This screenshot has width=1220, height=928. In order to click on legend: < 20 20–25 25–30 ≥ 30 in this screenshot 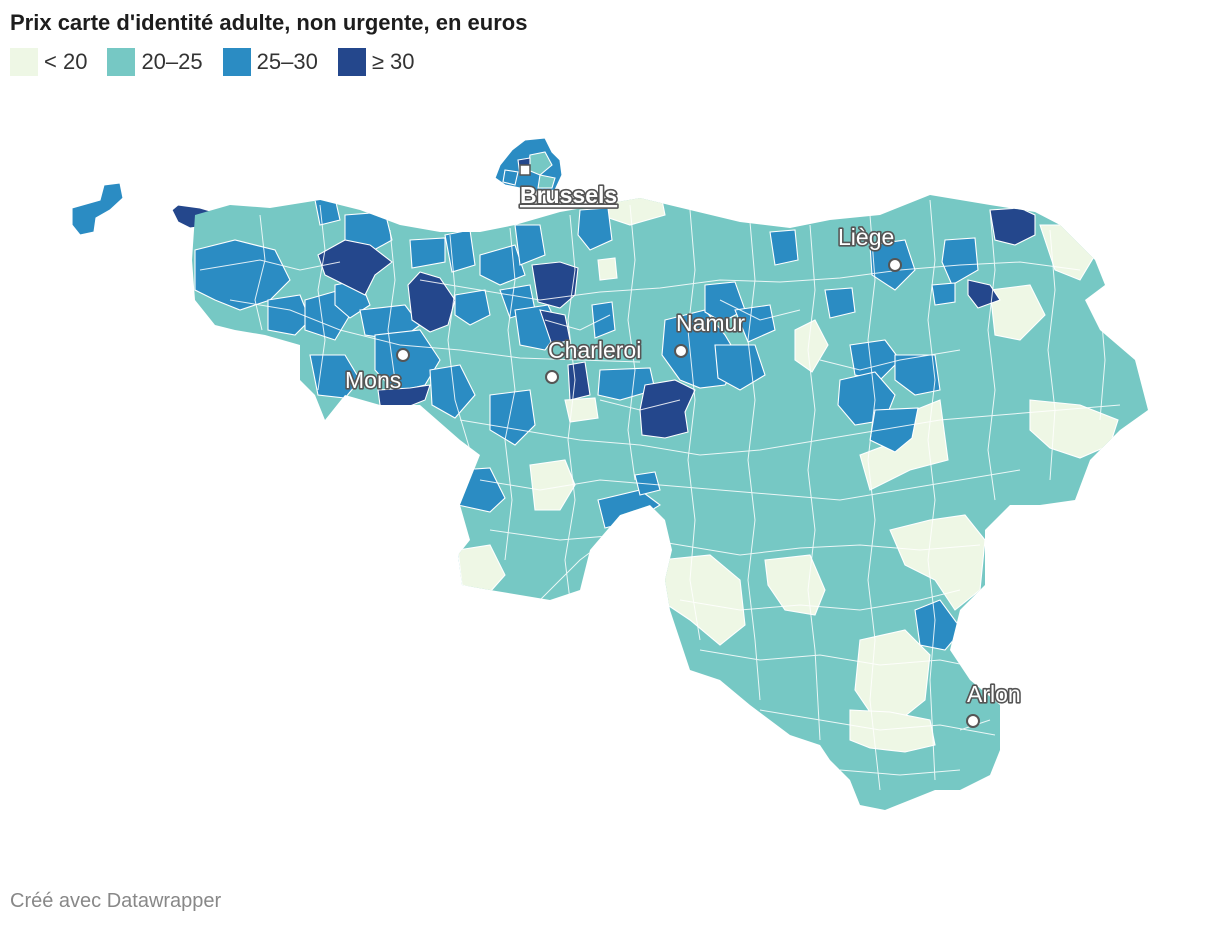, I will do `click(222, 62)`.